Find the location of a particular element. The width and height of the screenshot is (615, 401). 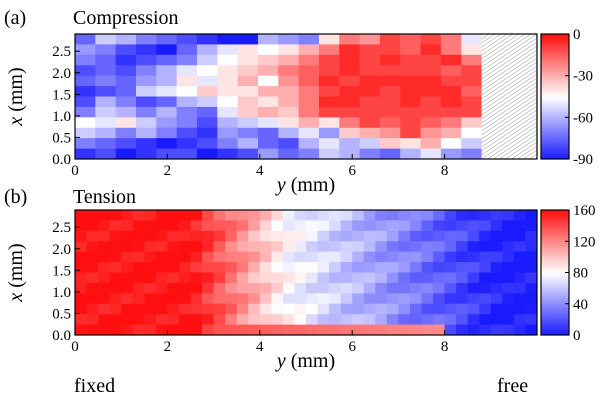

y-tick-label: 0.0 is located at coordinates (61, 336).